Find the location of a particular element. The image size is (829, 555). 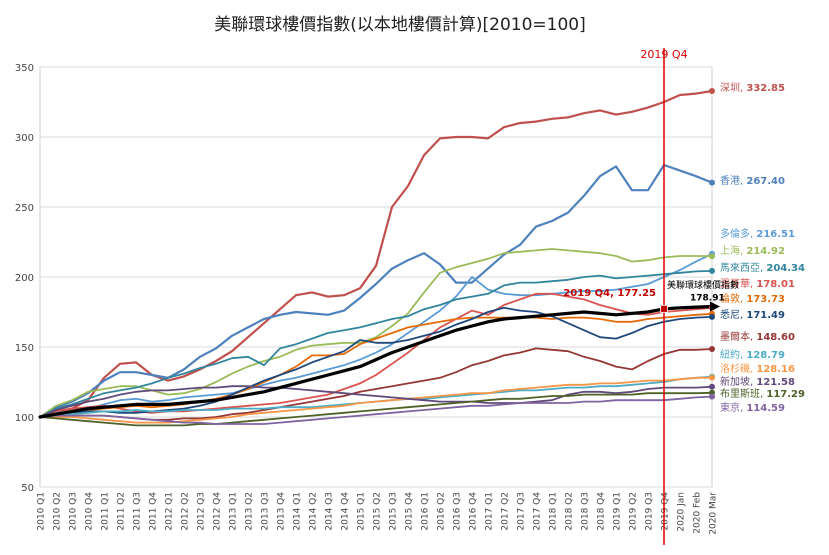

series-value: 114.59 is located at coordinates (765, 408).